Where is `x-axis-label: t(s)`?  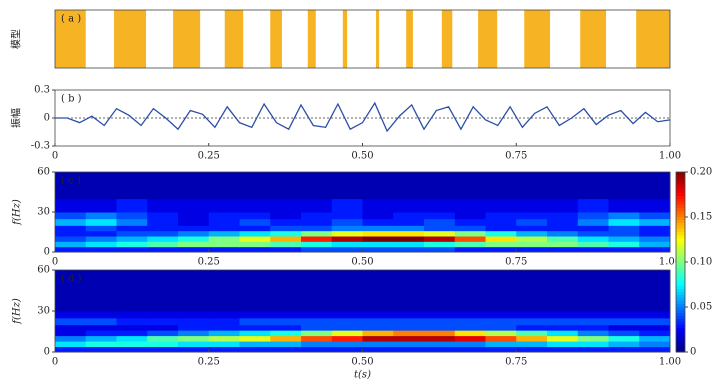 x-axis-label: t(s) is located at coordinates (362, 375).